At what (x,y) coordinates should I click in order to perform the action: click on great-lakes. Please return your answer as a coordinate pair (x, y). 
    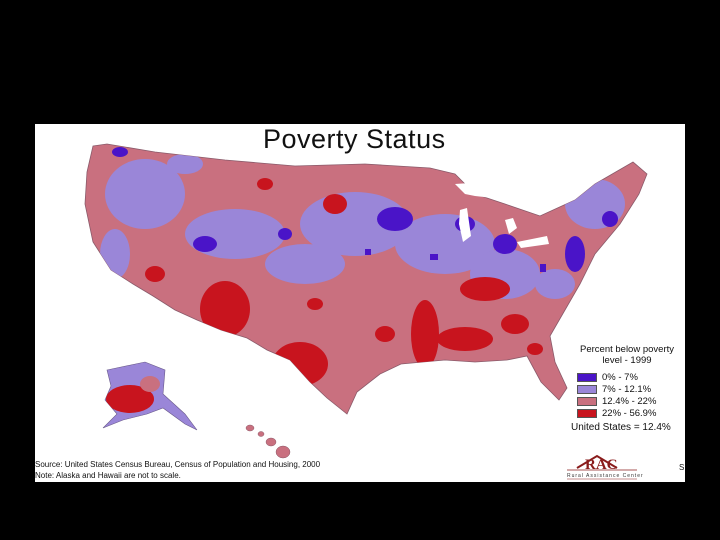
    Looking at the image, I should click on (502, 215).